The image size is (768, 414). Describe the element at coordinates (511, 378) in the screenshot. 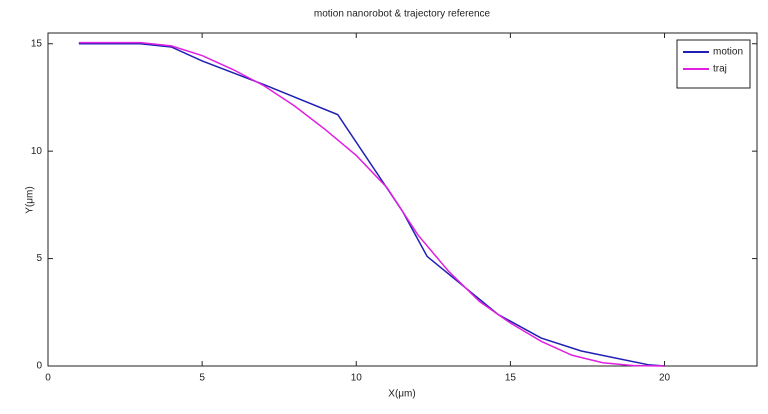

I see `x-tick-label: 15` at that location.